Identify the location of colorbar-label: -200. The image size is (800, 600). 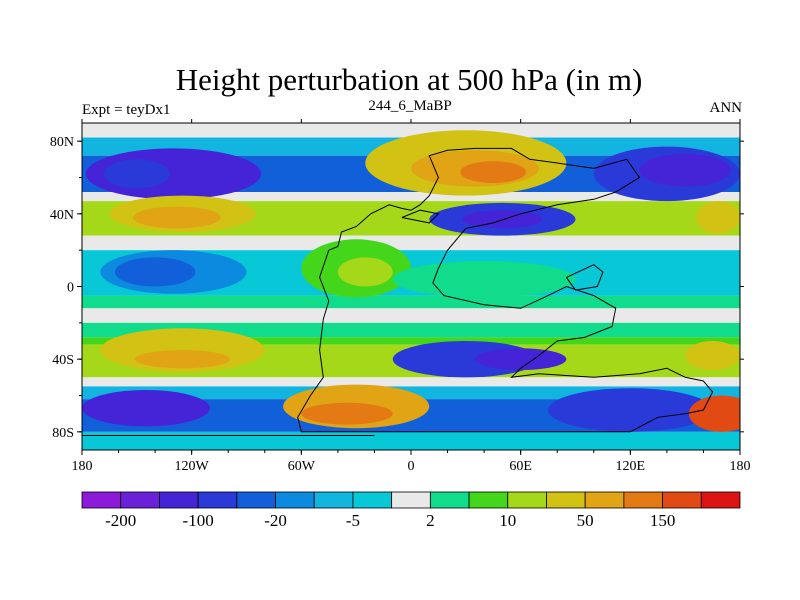
(120, 520).